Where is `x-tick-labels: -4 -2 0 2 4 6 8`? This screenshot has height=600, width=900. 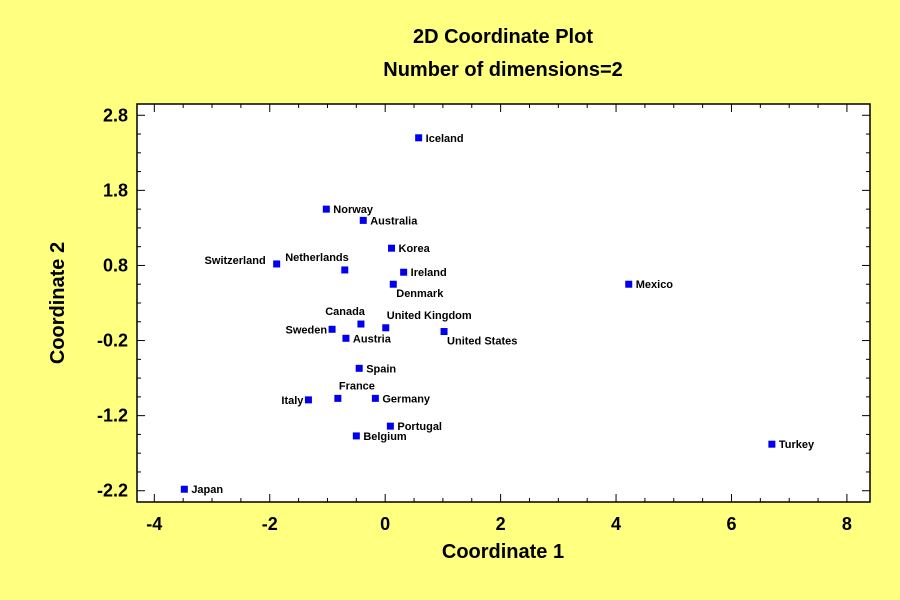
x-tick-labels: -4 -2 0 2 4 6 8 is located at coordinates (499, 524).